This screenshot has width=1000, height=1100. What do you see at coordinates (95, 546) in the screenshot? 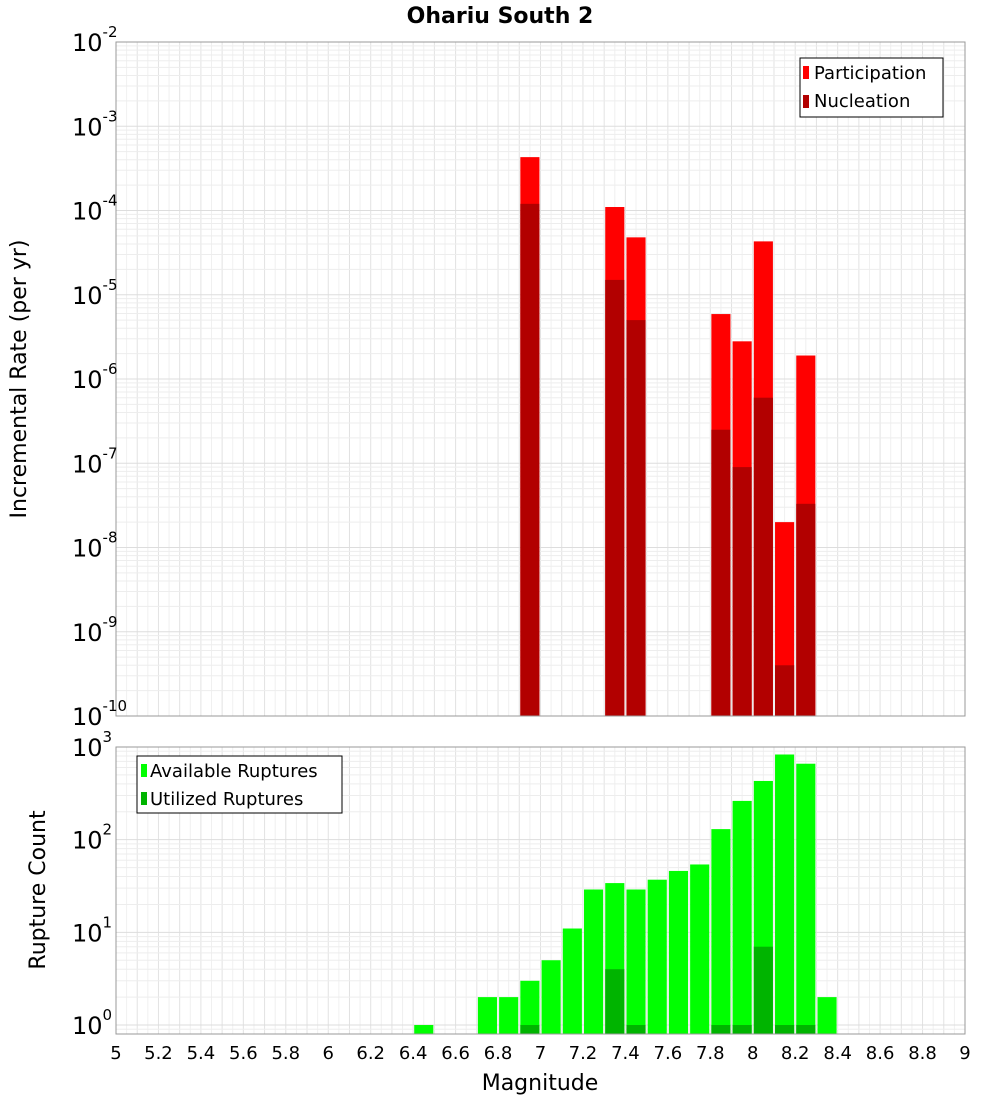
I see `rate-y-tick-label: 10⁻⁸` at bounding box center [95, 546].